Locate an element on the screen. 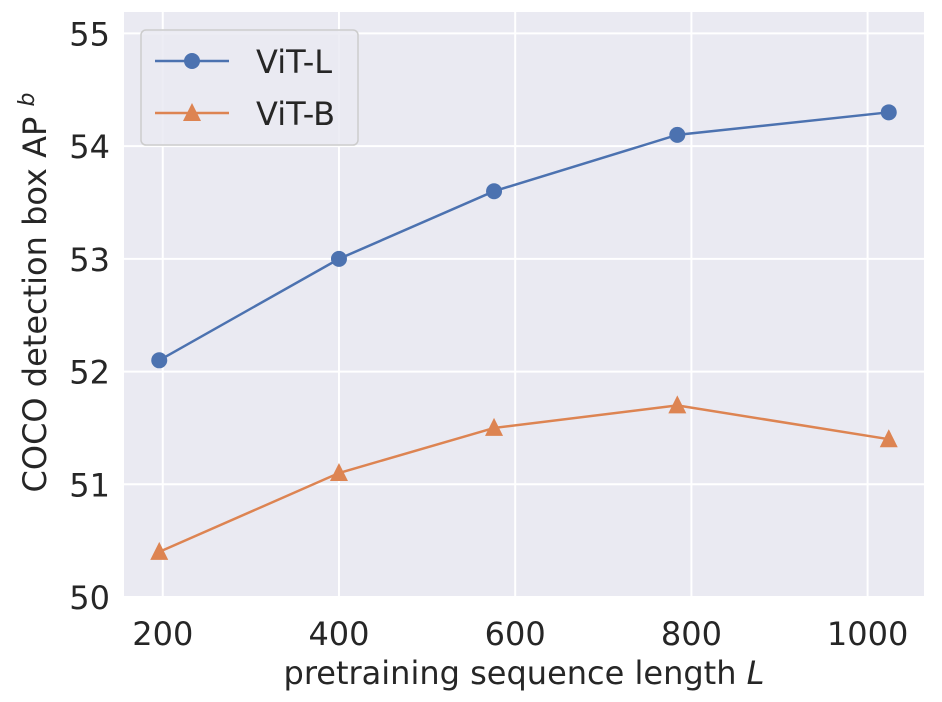  x-axis-label-var: L is located at coordinates (756, 673).